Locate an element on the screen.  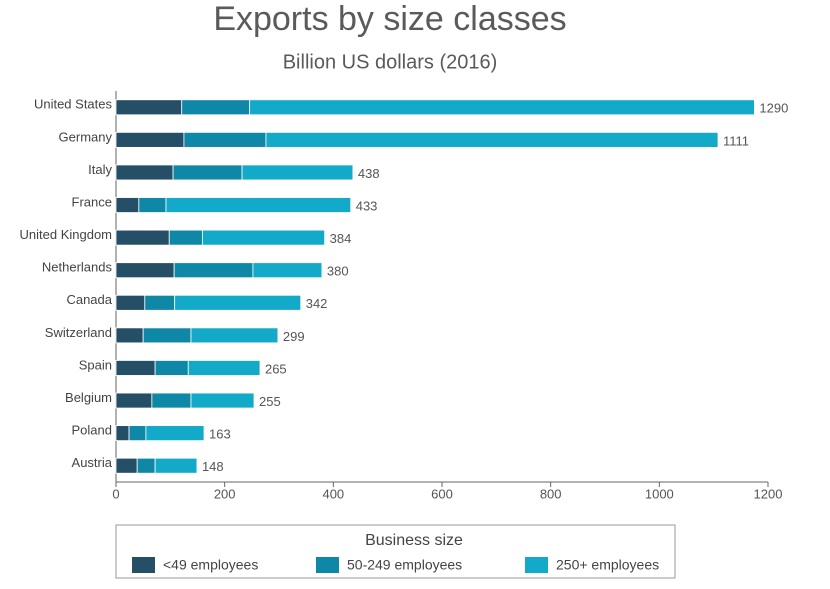
total-label: 299 is located at coordinates (294, 336).